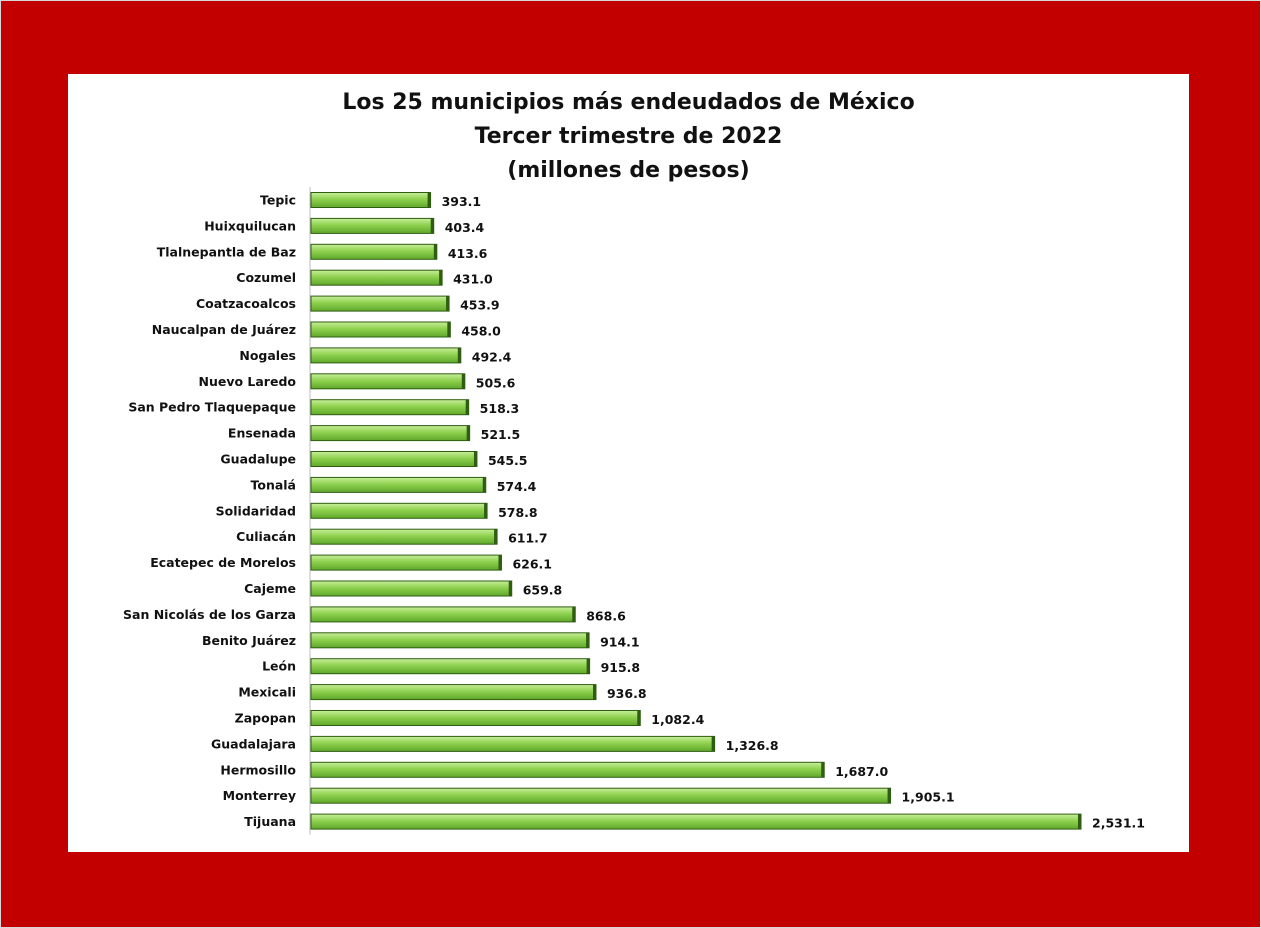 The width and height of the screenshot is (1261, 928). Describe the element at coordinates (279, 666) in the screenshot. I see `category-label: León` at that location.